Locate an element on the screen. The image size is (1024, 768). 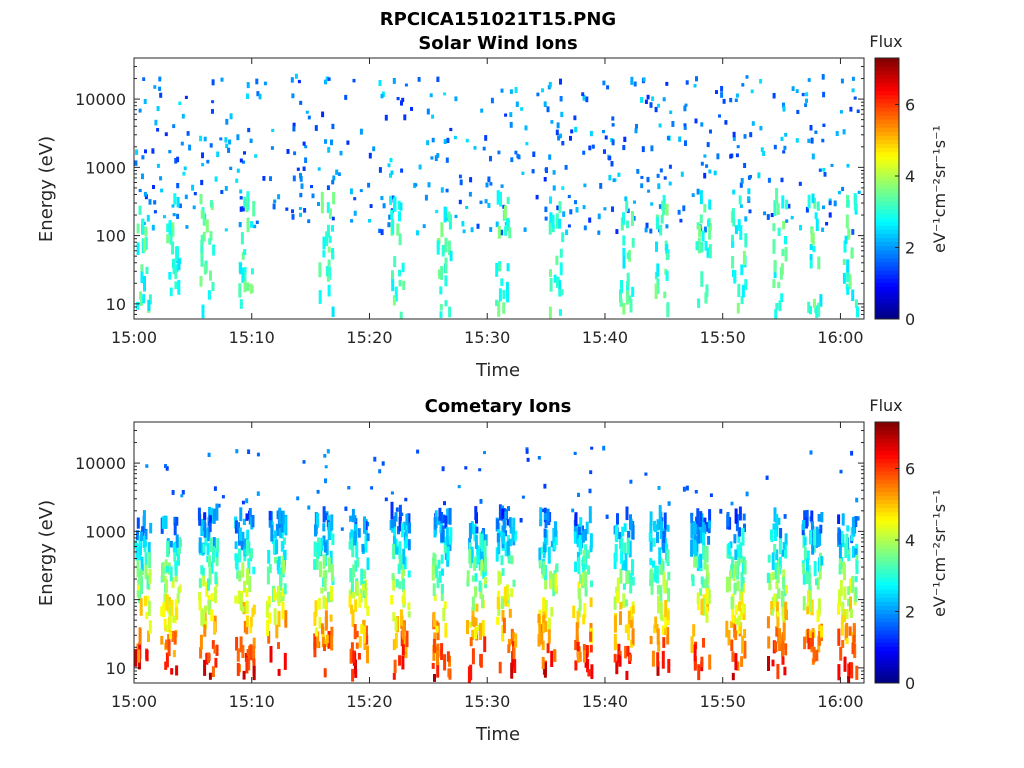
y-tick-label: 100 is located at coordinates (110, 600).